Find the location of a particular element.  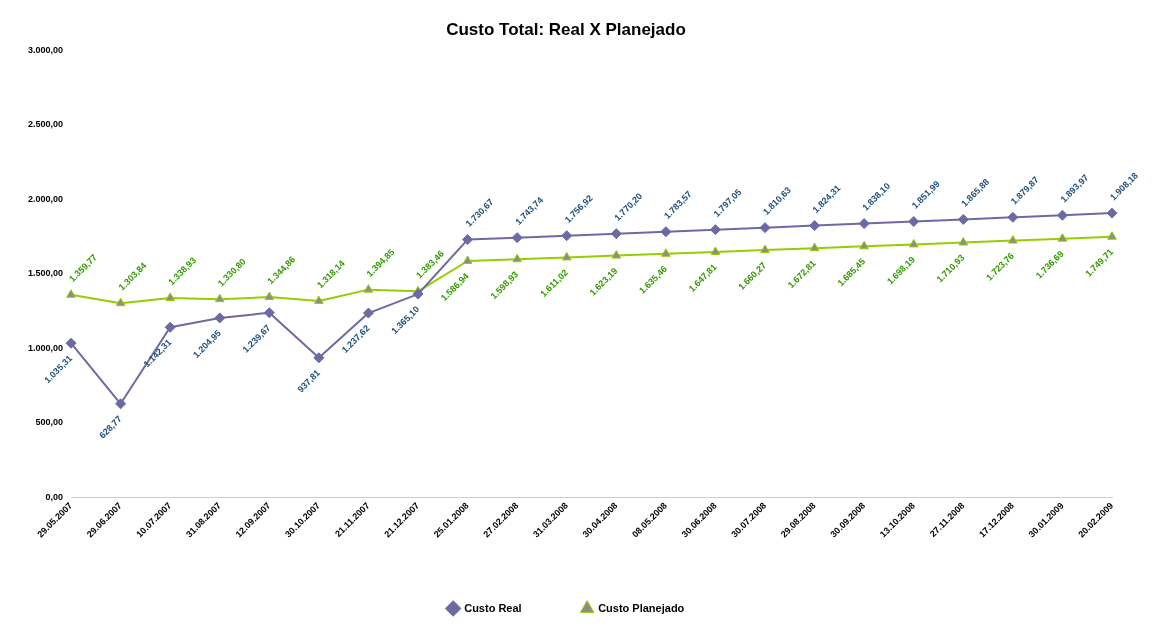

chart-title: Custo Total: Real X Planejado is located at coordinates (566, 29).